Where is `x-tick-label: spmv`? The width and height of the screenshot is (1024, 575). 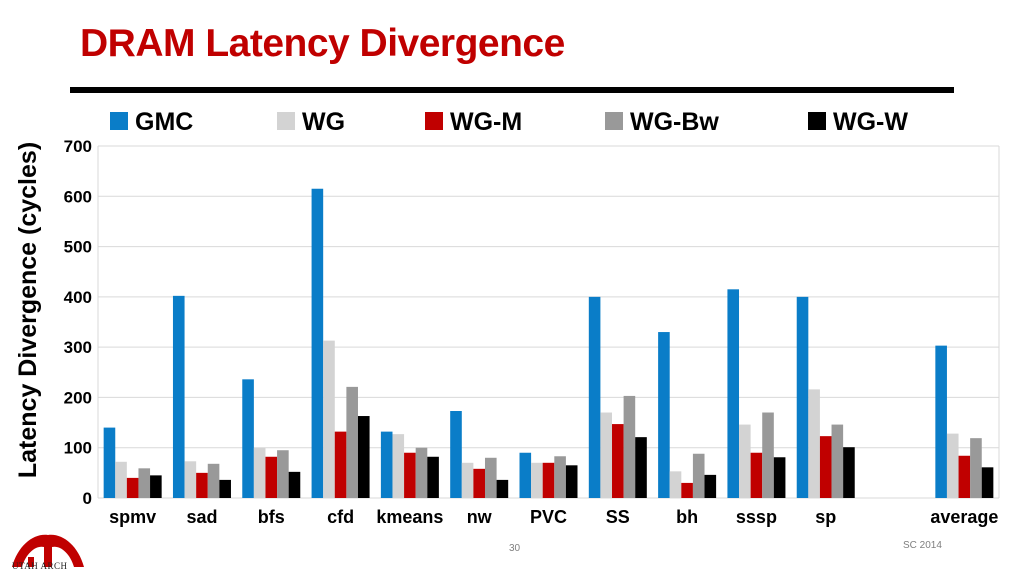
x-tick-label: spmv is located at coordinates (132, 517).